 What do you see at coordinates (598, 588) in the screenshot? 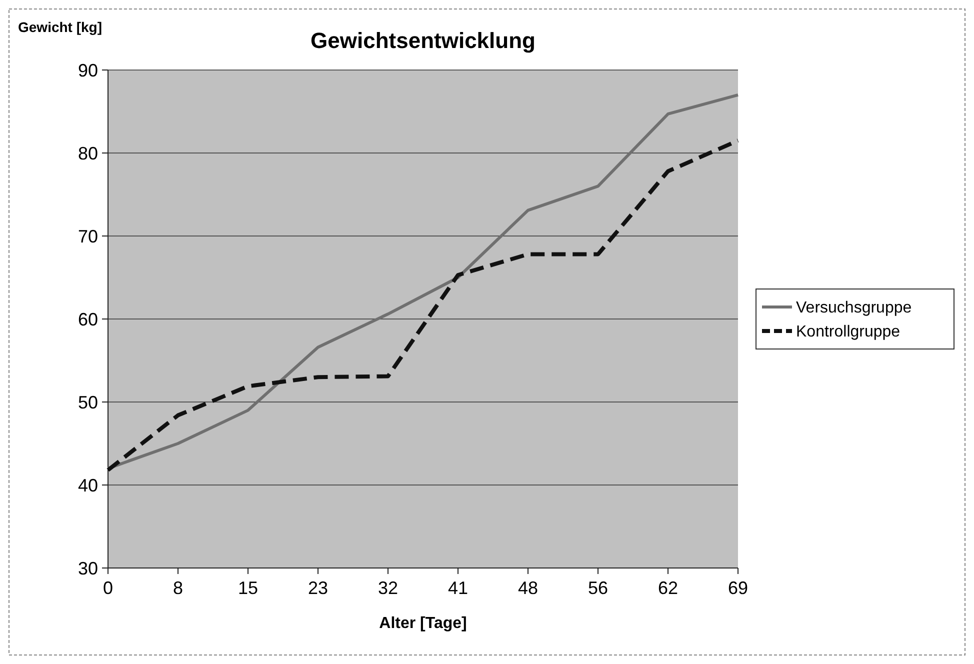
I see `x-tick-label: 56` at bounding box center [598, 588].